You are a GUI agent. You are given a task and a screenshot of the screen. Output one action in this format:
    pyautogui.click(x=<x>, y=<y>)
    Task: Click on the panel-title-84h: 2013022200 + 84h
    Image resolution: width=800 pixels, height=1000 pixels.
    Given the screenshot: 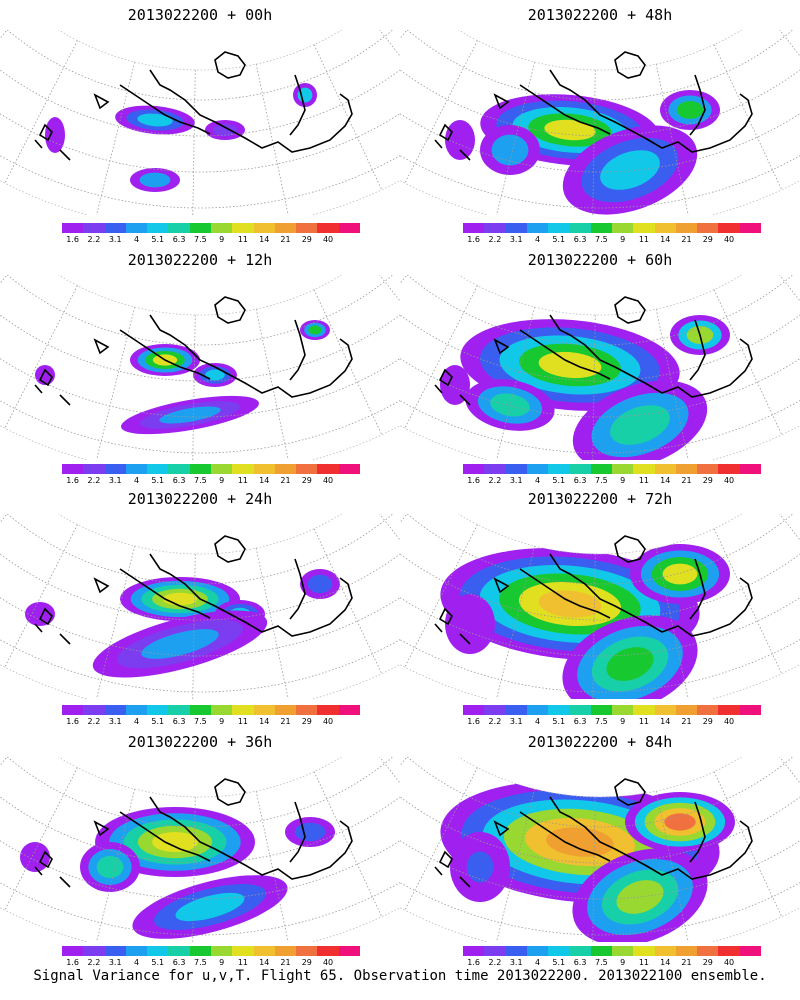 What is the action you would take?
    pyautogui.click(x=600, y=742)
    